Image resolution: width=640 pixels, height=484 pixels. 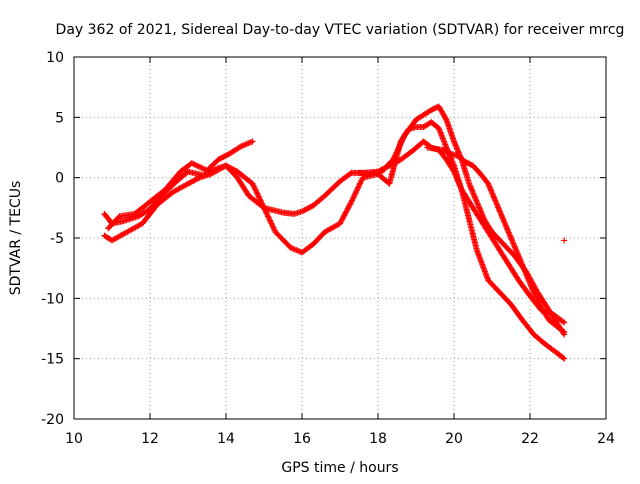 I want to click on y-tick-label: 10, so click(x=55, y=58).